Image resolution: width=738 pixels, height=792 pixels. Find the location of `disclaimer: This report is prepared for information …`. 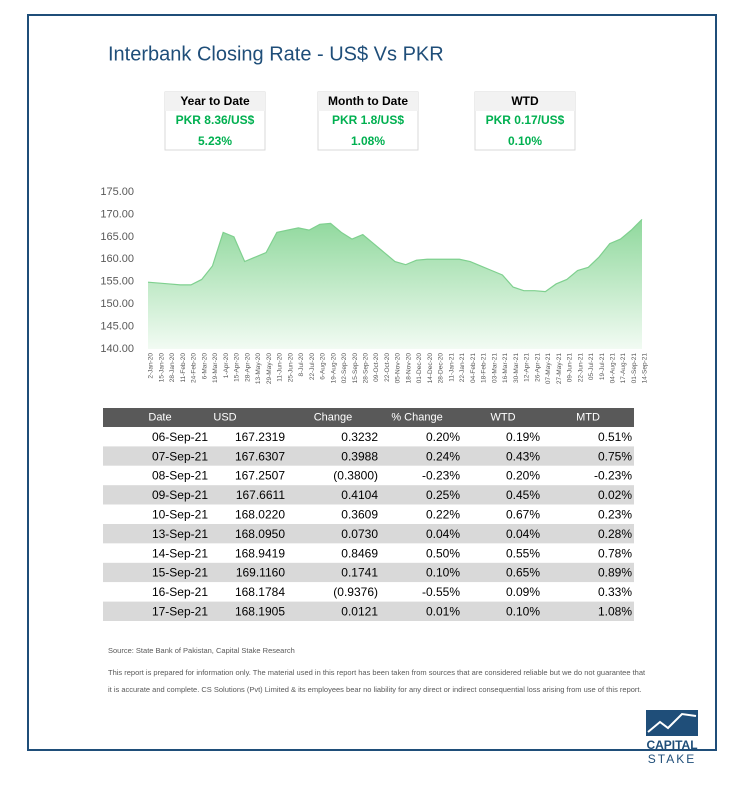

disclaimer: This report is prepared for information … is located at coordinates (377, 672).